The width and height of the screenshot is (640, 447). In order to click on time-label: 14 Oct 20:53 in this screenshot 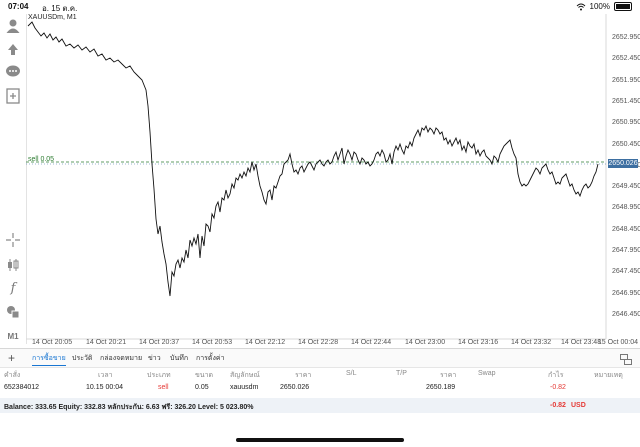, I will do `click(212, 342)`.